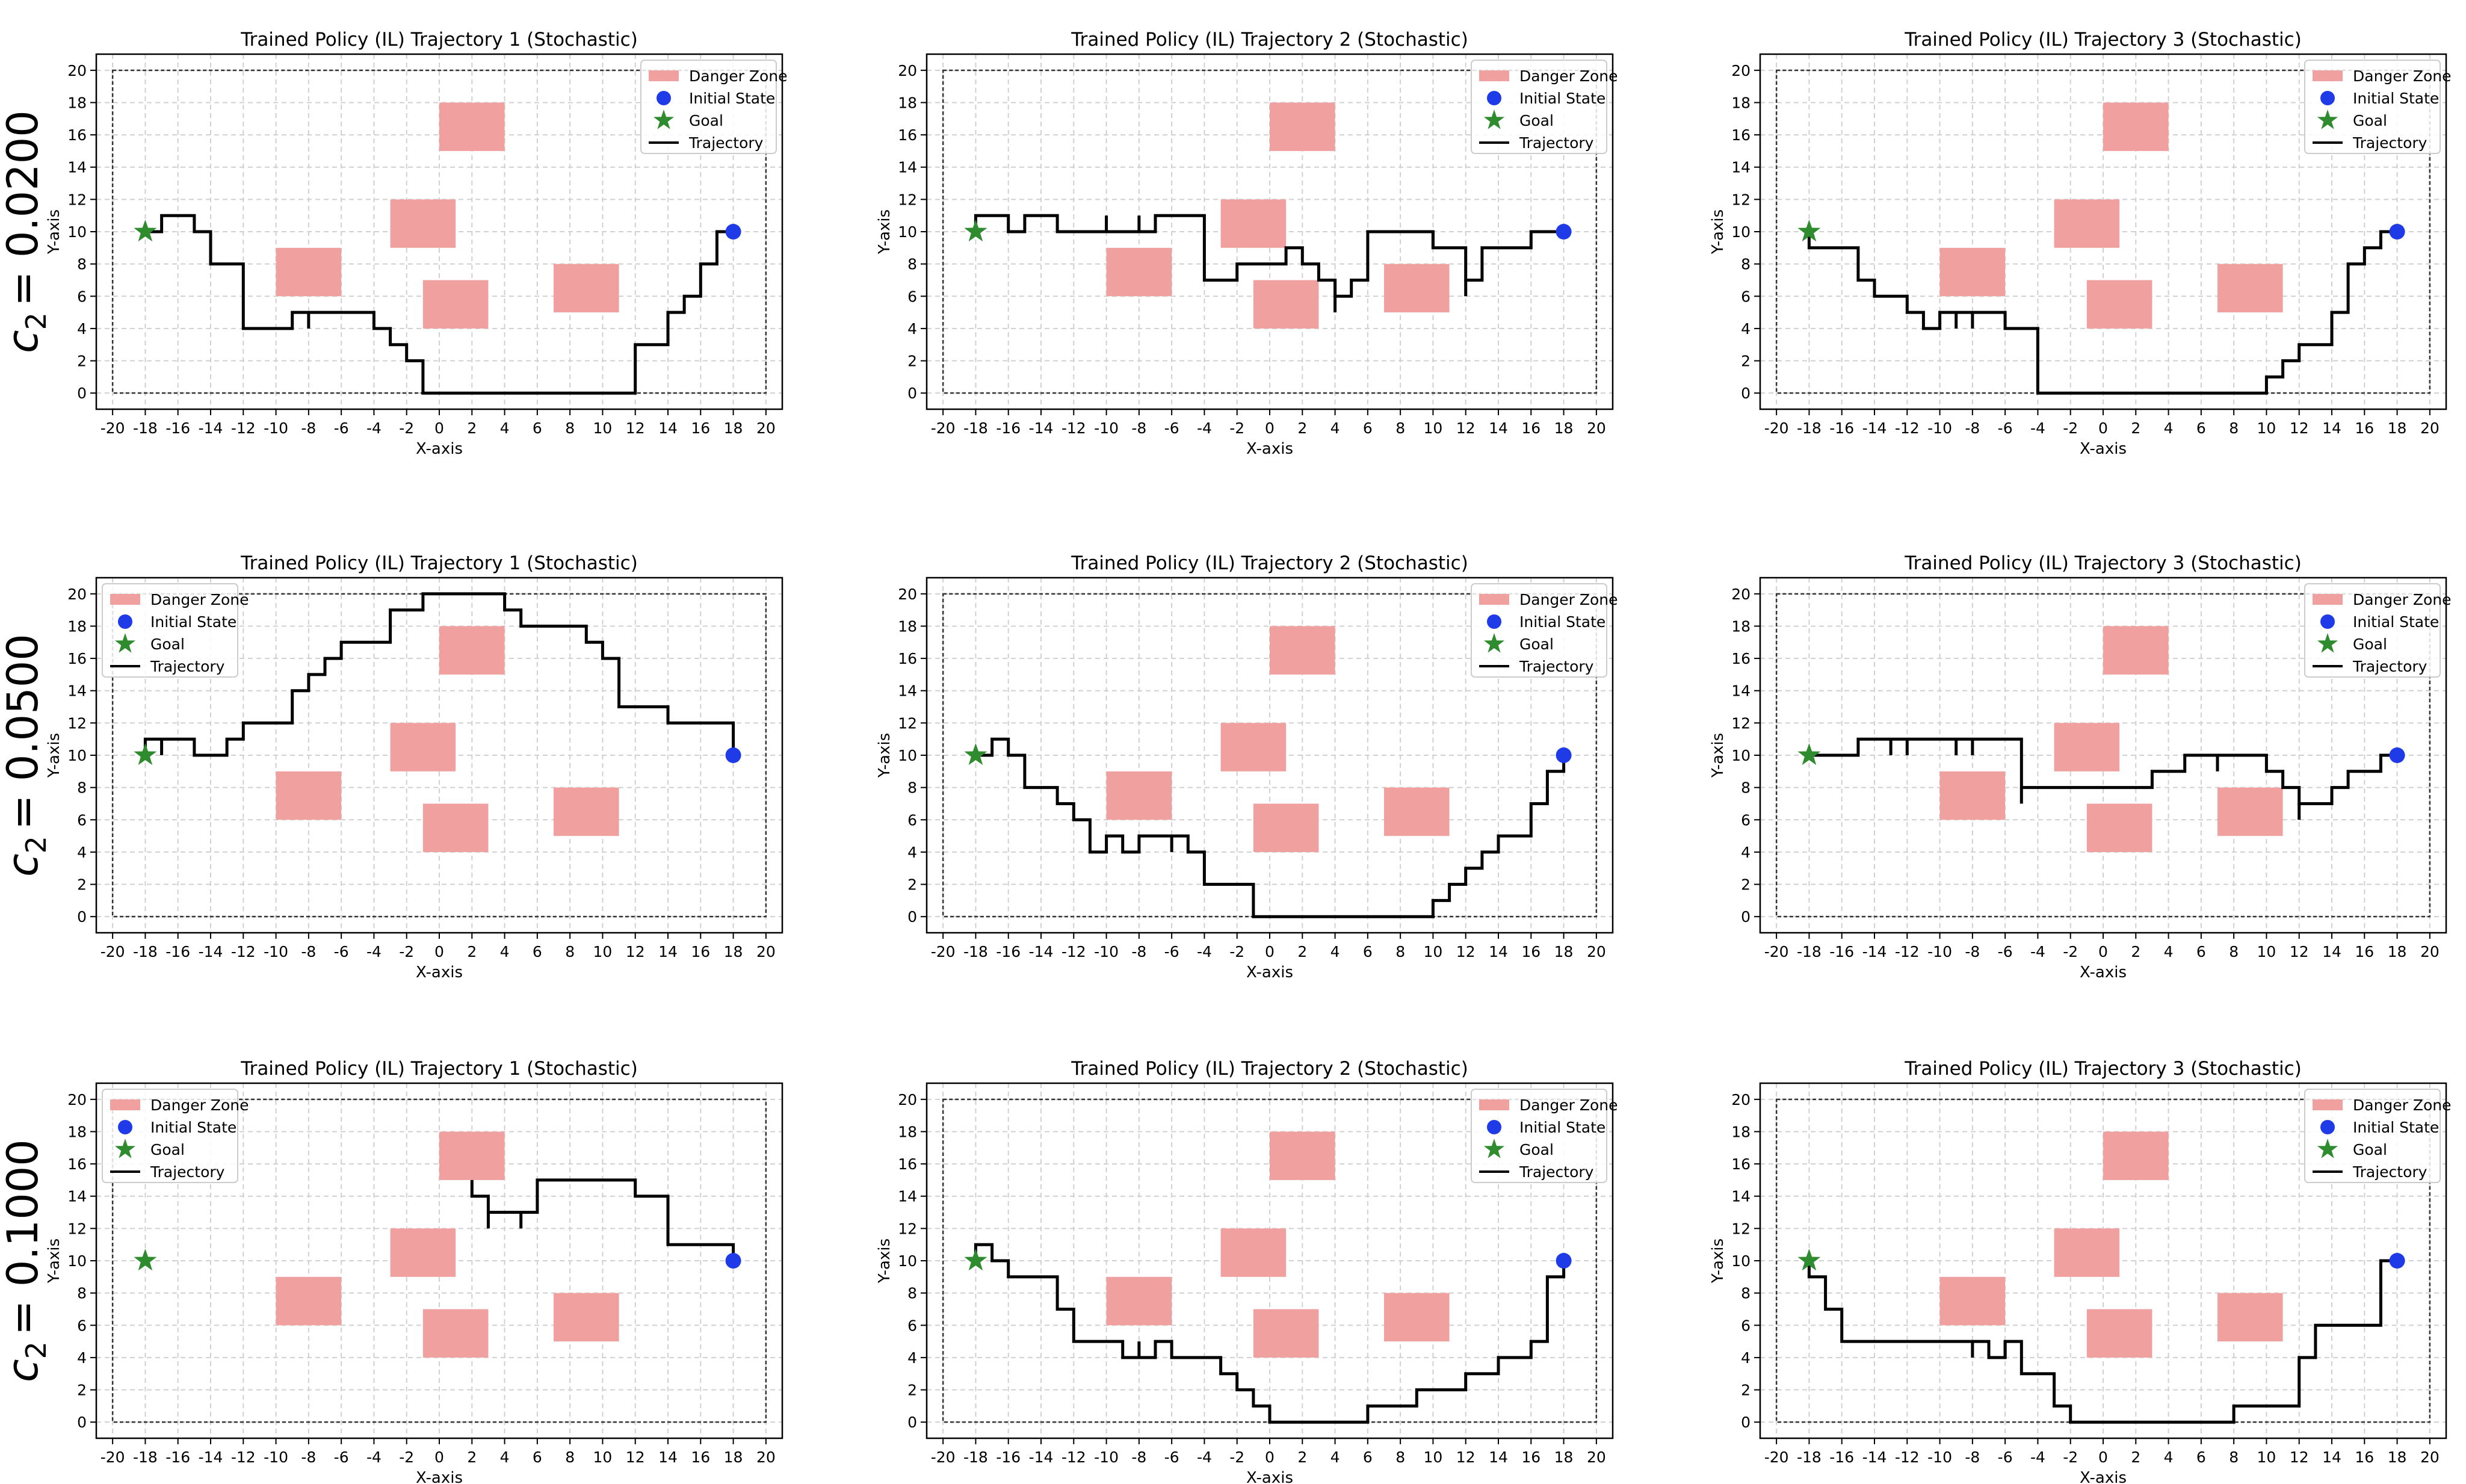  What do you see at coordinates (2397, 232) in the screenshot?
I see `initial-state-marker` at bounding box center [2397, 232].